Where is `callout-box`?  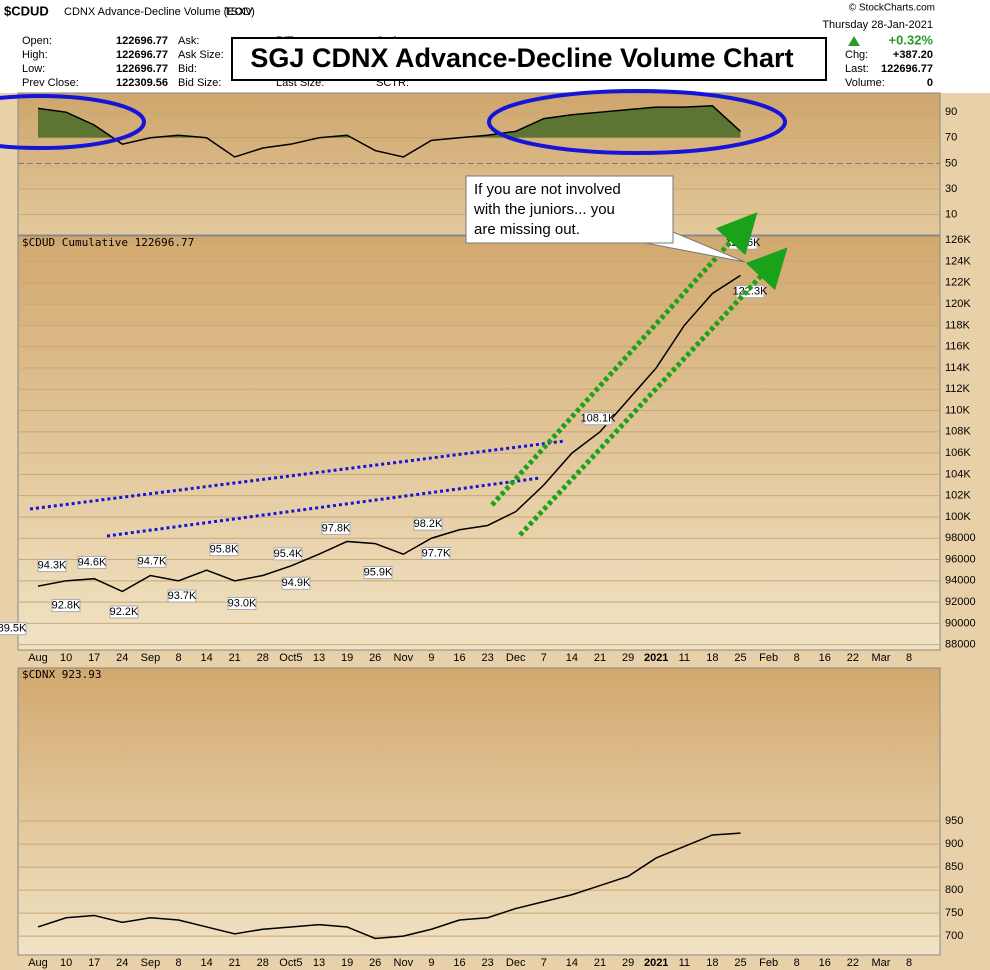
callout-box is located at coordinates (569, 209).